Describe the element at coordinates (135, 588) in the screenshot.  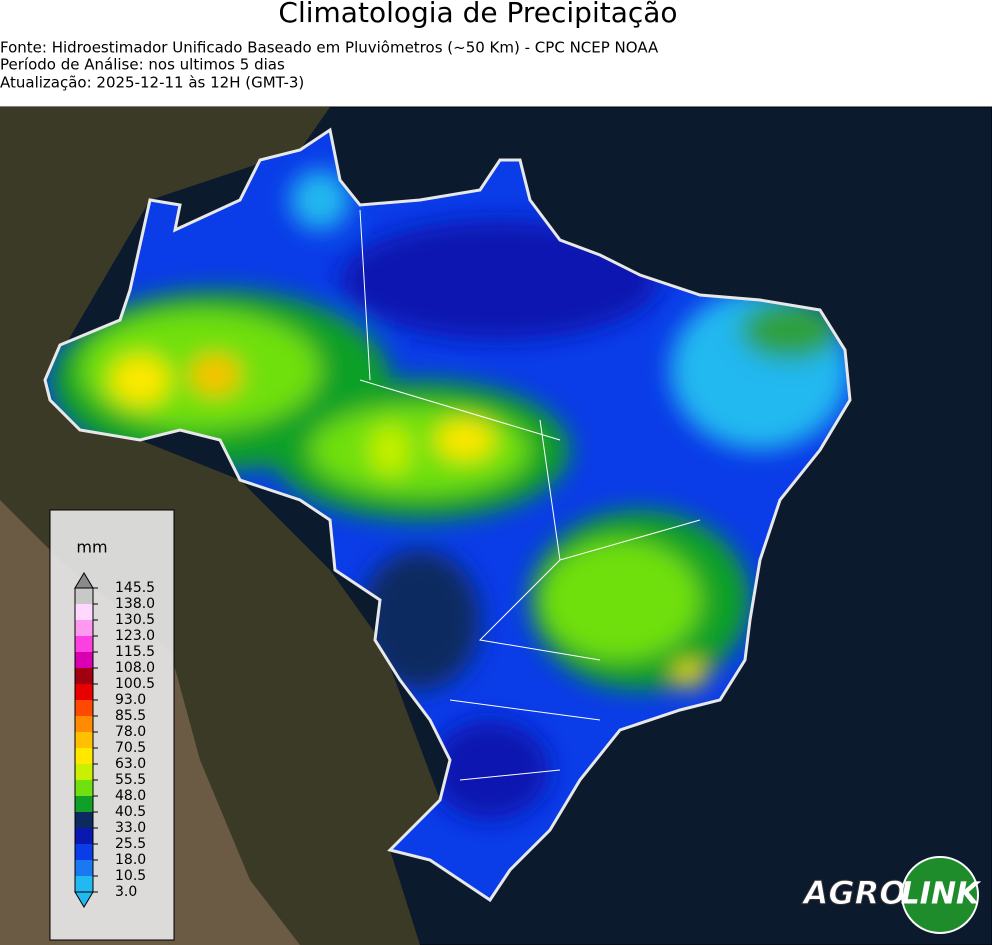
I see `colorbar-tick-label: 145.5` at that location.